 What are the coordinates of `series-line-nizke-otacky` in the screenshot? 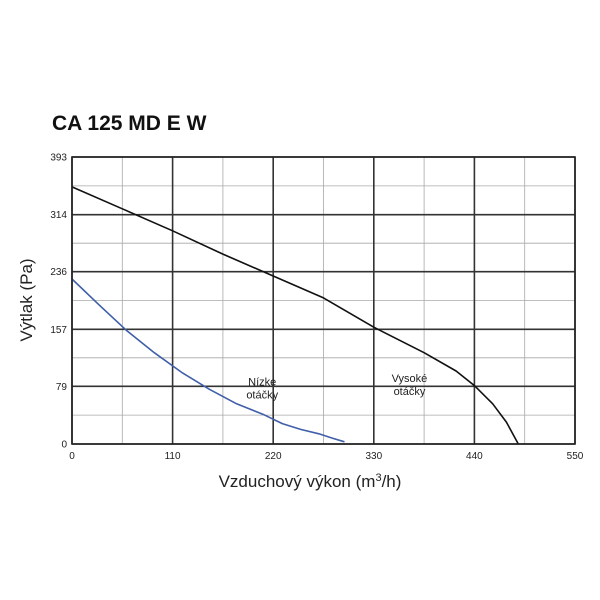 It's located at (208, 360).